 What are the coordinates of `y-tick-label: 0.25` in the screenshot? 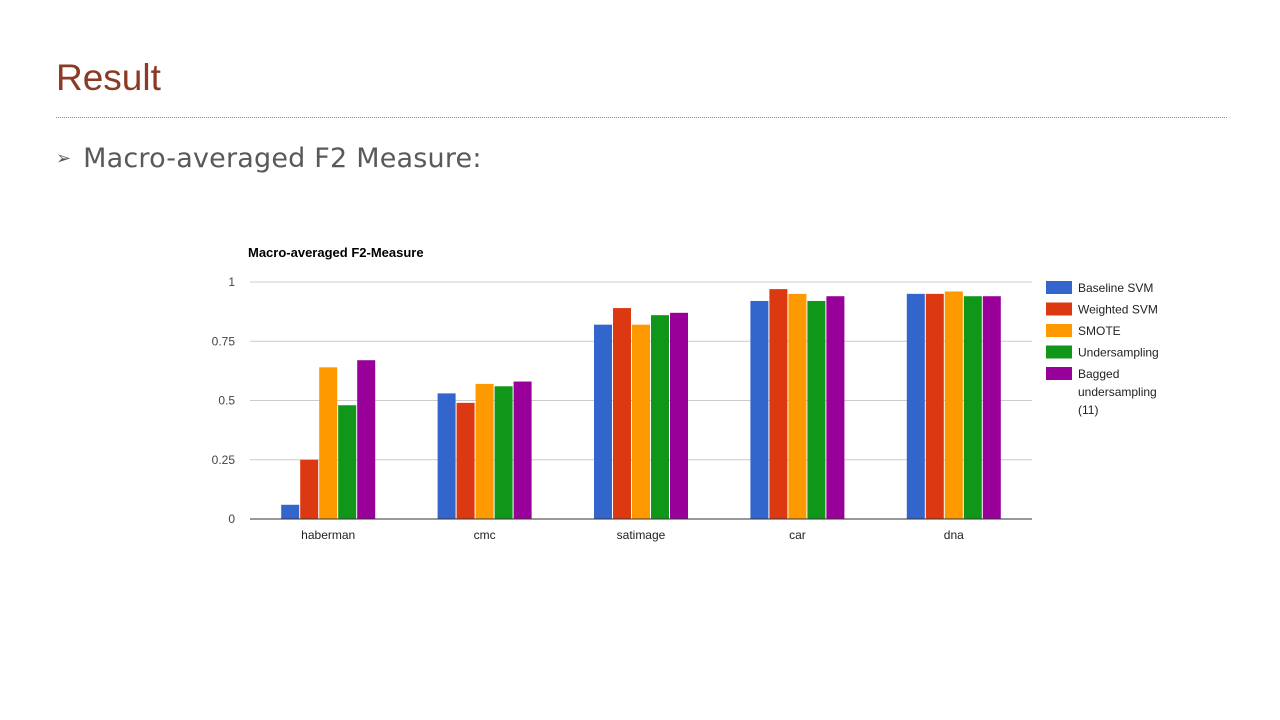 It's located at (224, 460).